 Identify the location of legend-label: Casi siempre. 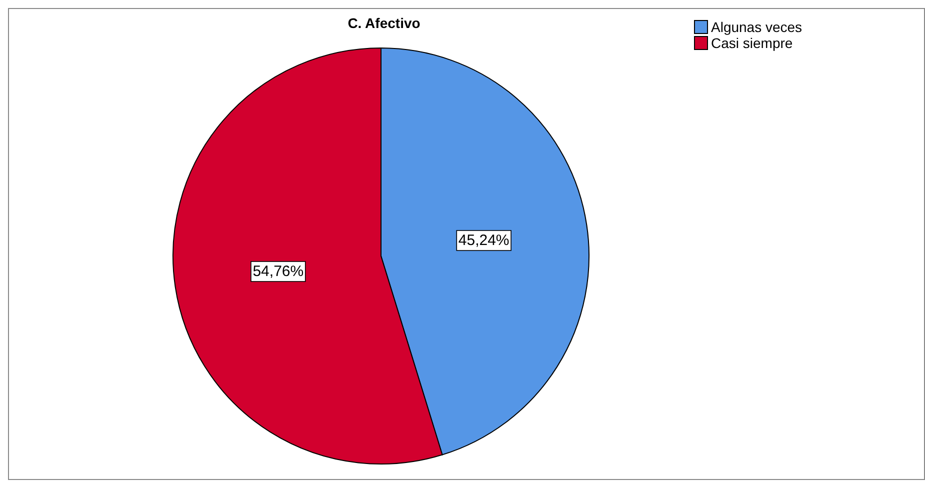
(752, 43).